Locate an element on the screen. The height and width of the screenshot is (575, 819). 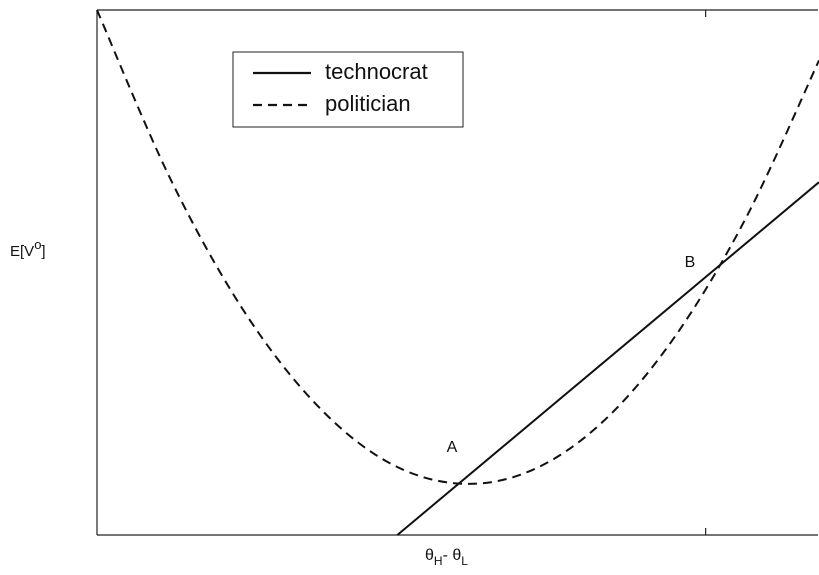
annotation: B is located at coordinates (690, 262).